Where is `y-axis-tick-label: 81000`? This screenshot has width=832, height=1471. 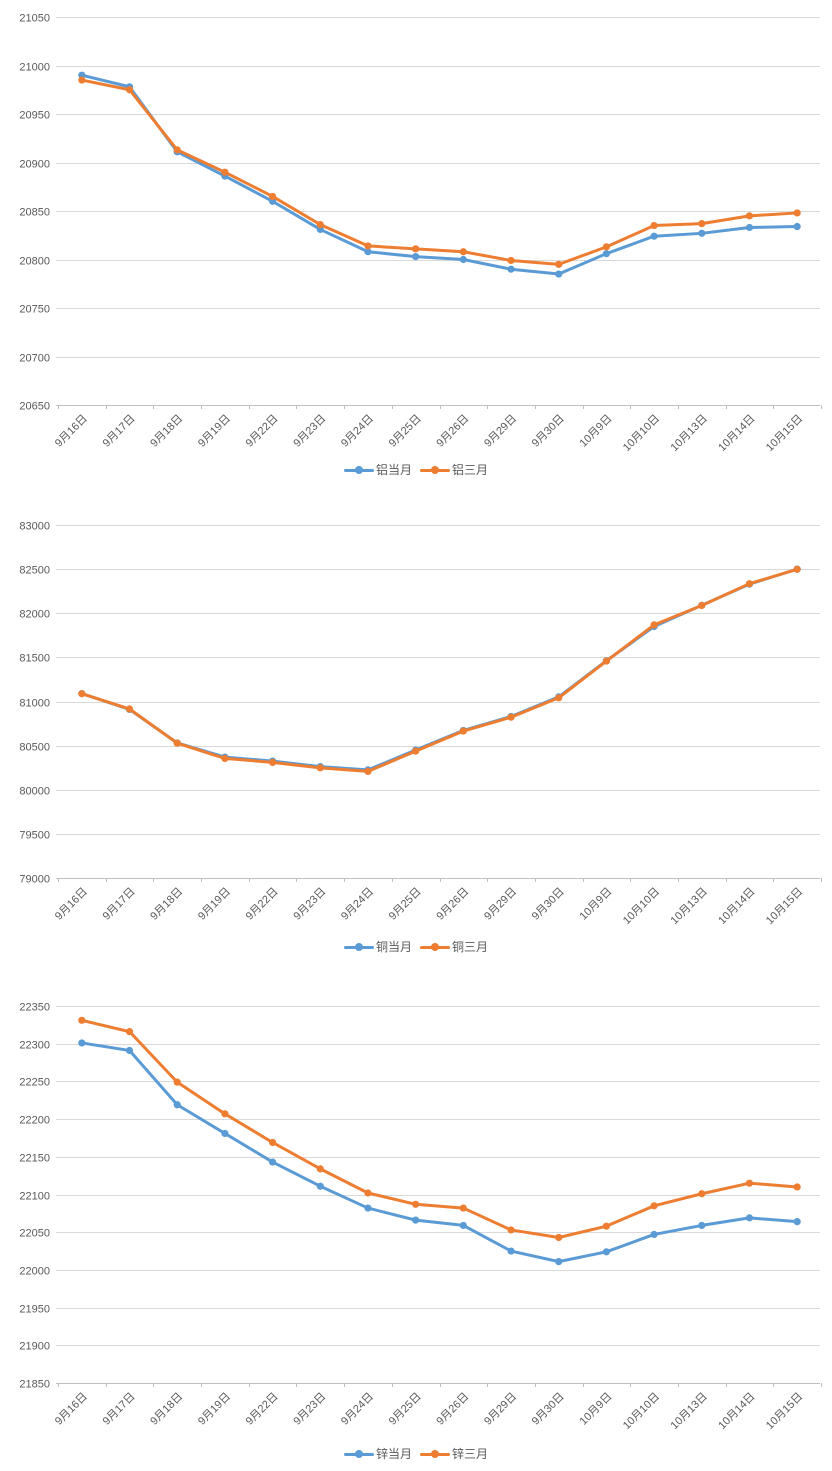 y-axis-tick-label: 81000 is located at coordinates (34, 704).